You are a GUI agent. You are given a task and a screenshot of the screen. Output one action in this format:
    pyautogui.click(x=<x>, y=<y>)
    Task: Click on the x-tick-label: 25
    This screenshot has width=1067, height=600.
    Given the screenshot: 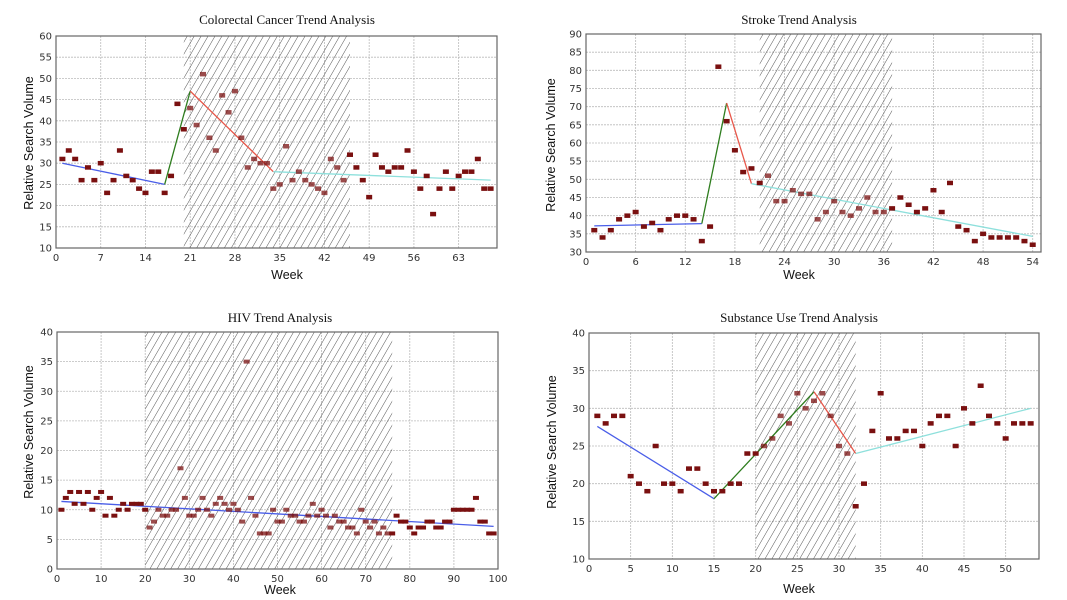 What is the action you would take?
    pyautogui.click(x=797, y=569)
    